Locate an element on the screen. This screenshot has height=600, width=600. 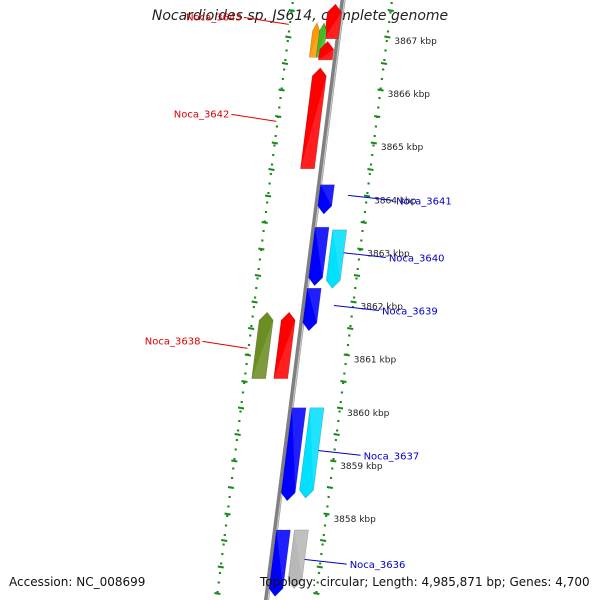
scale-tick-label: 3865 kbp is located at coordinates (402, 148).